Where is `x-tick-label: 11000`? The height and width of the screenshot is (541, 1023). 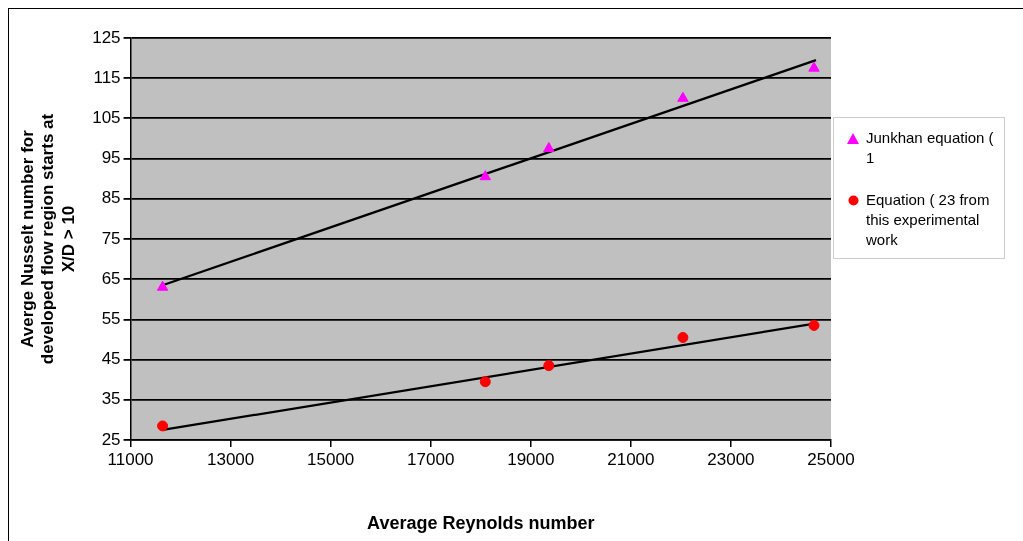
x-tick-label: 11000 is located at coordinates (130, 459).